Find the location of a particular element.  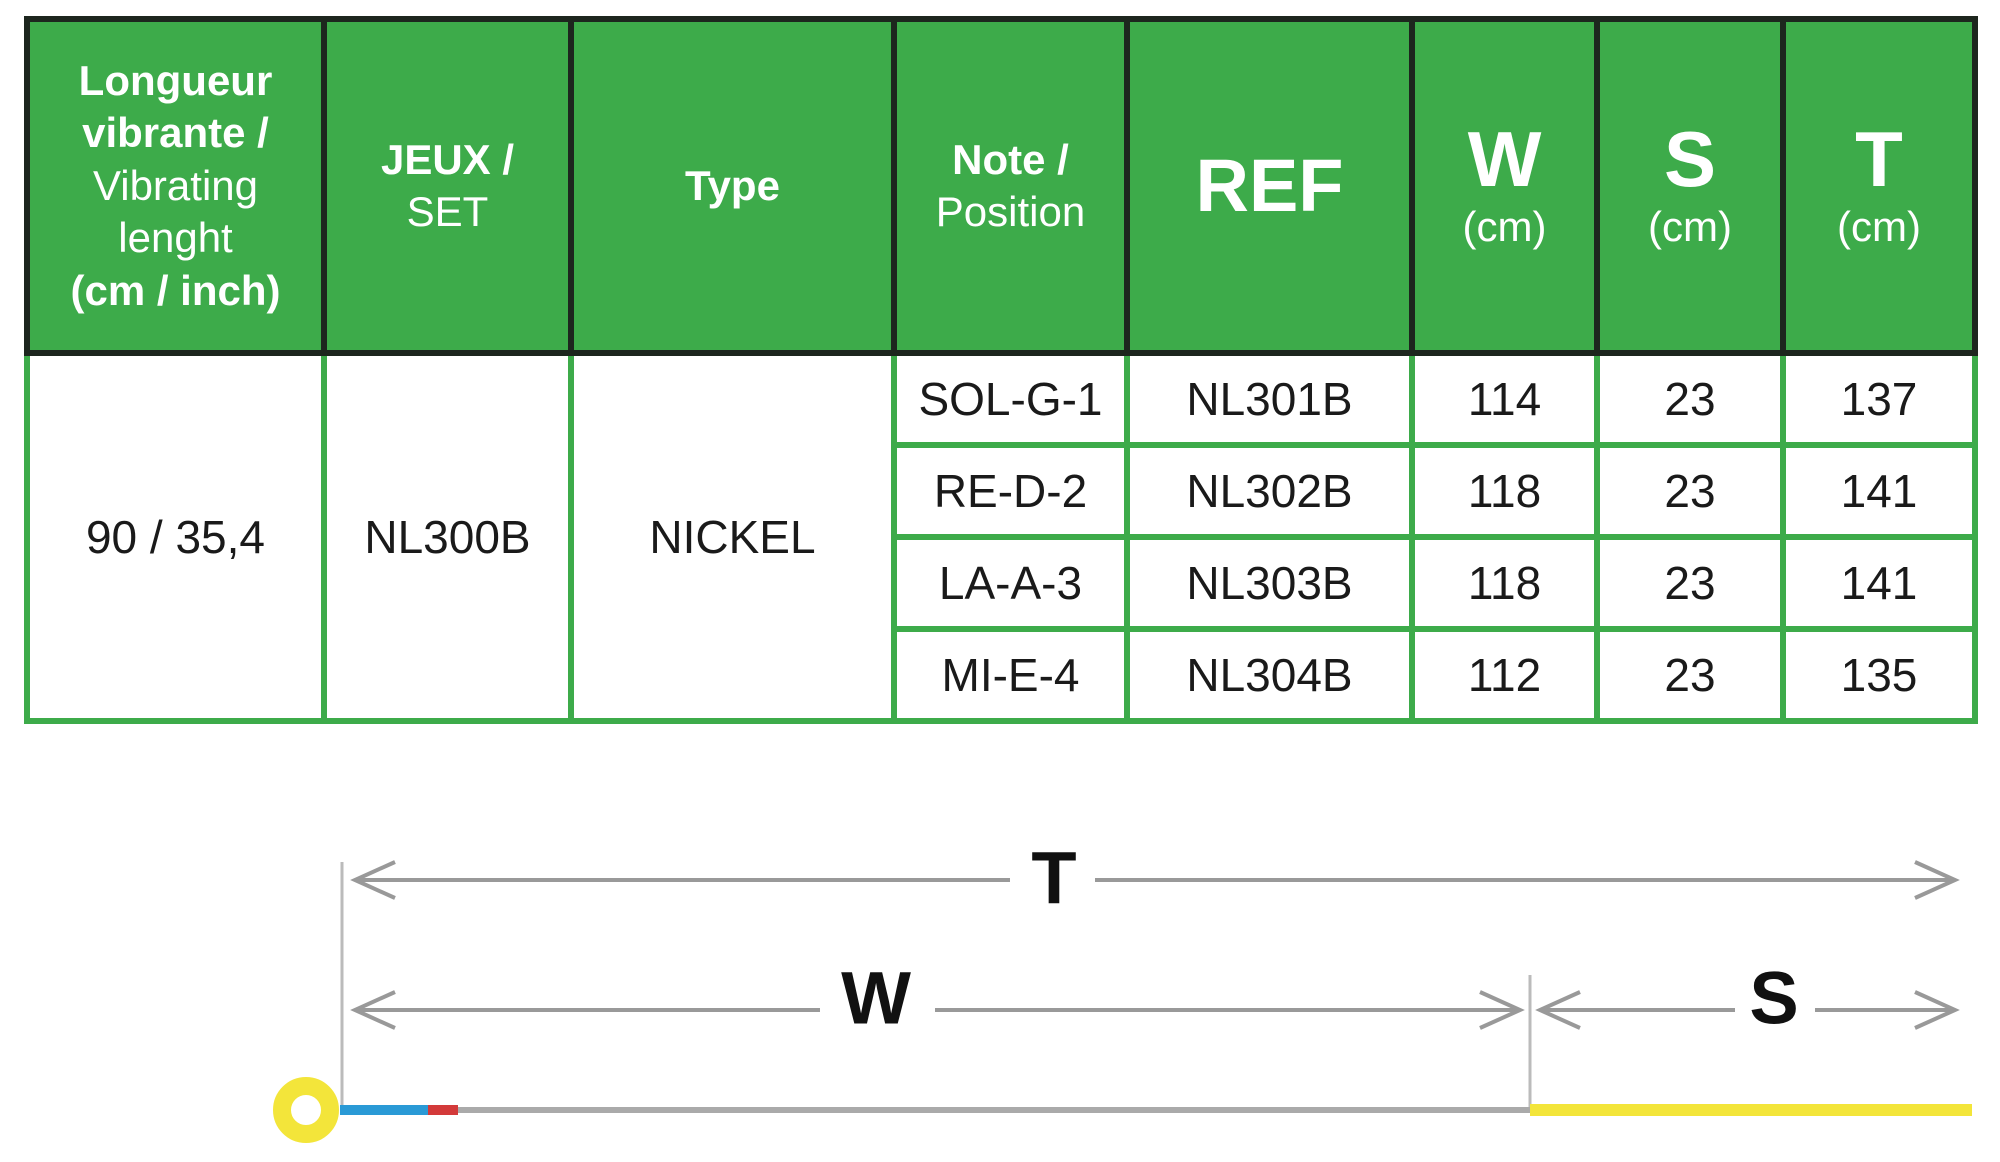

header-text: JEUX / is located at coordinates (447, 159).